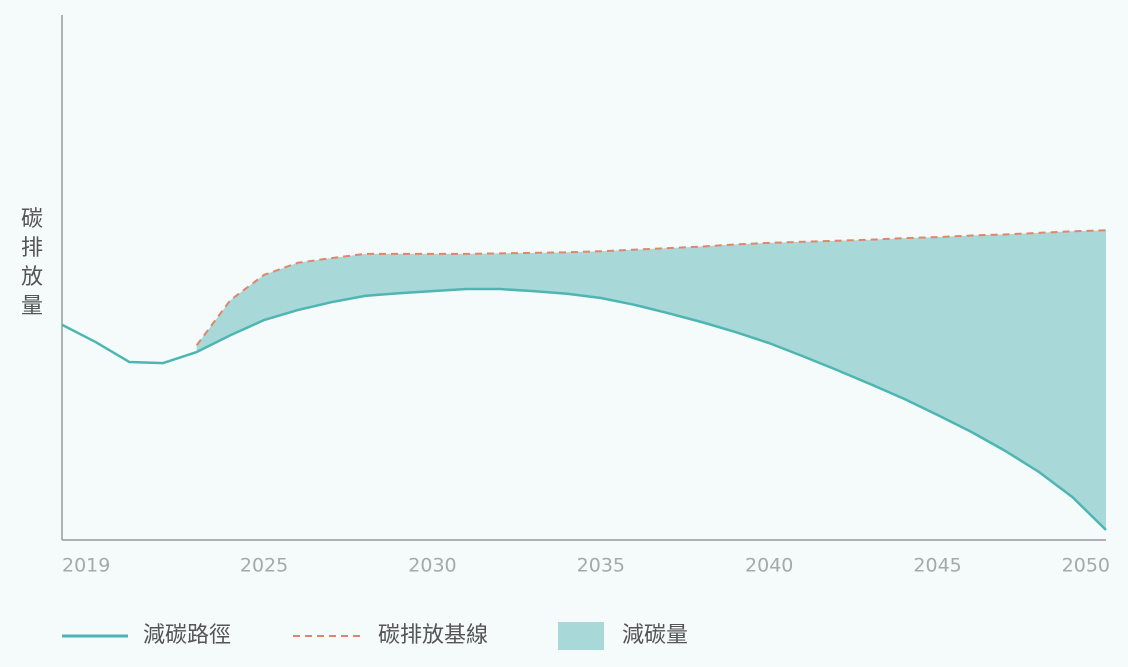 Image resolution: width=1128 pixels, height=667 pixels. Describe the element at coordinates (432, 566) in the screenshot. I see `x-tick-label: 2030` at that location.